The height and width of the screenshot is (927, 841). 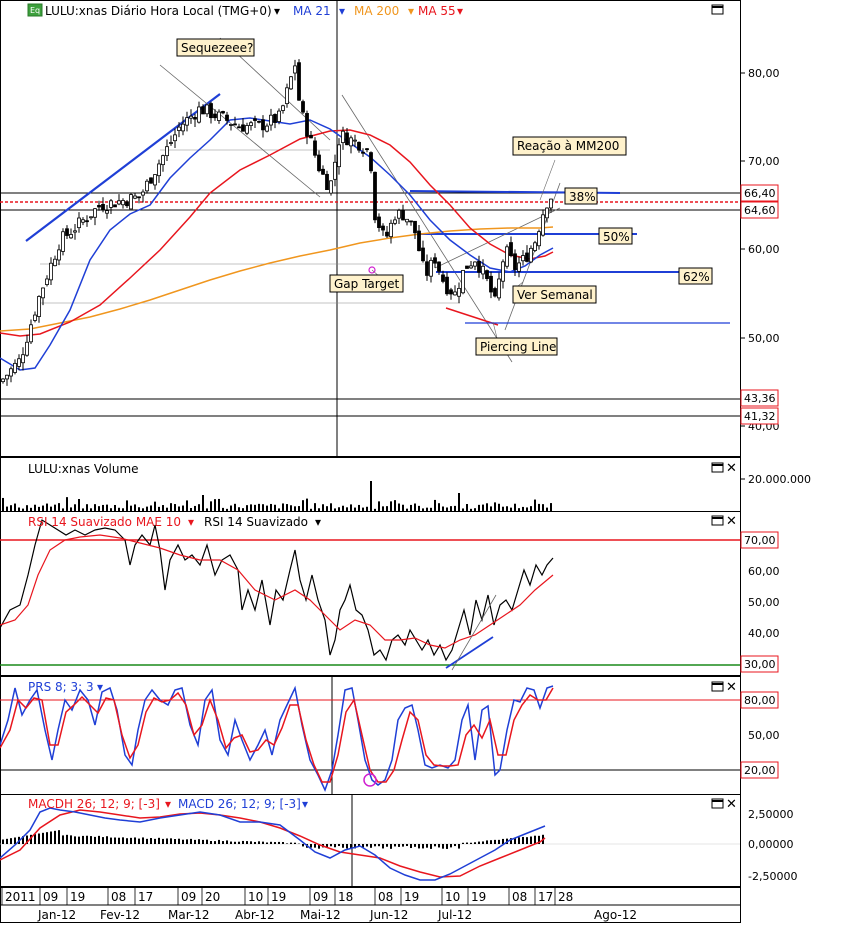 What do you see at coordinates (565, 897) in the screenshot?
I see `time-tick-day: 28` at bounding box center [565, 897].